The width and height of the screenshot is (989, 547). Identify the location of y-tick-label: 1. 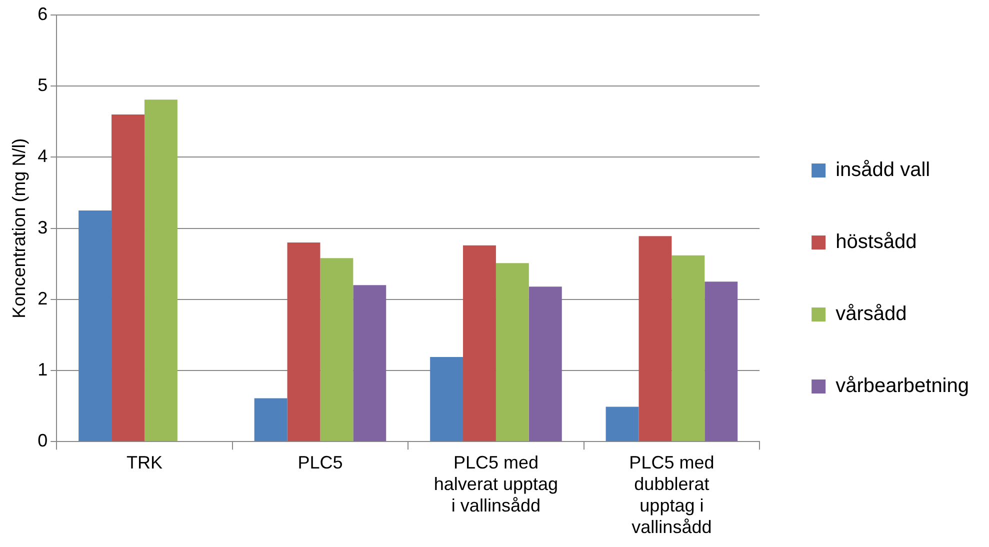
(43, 369).